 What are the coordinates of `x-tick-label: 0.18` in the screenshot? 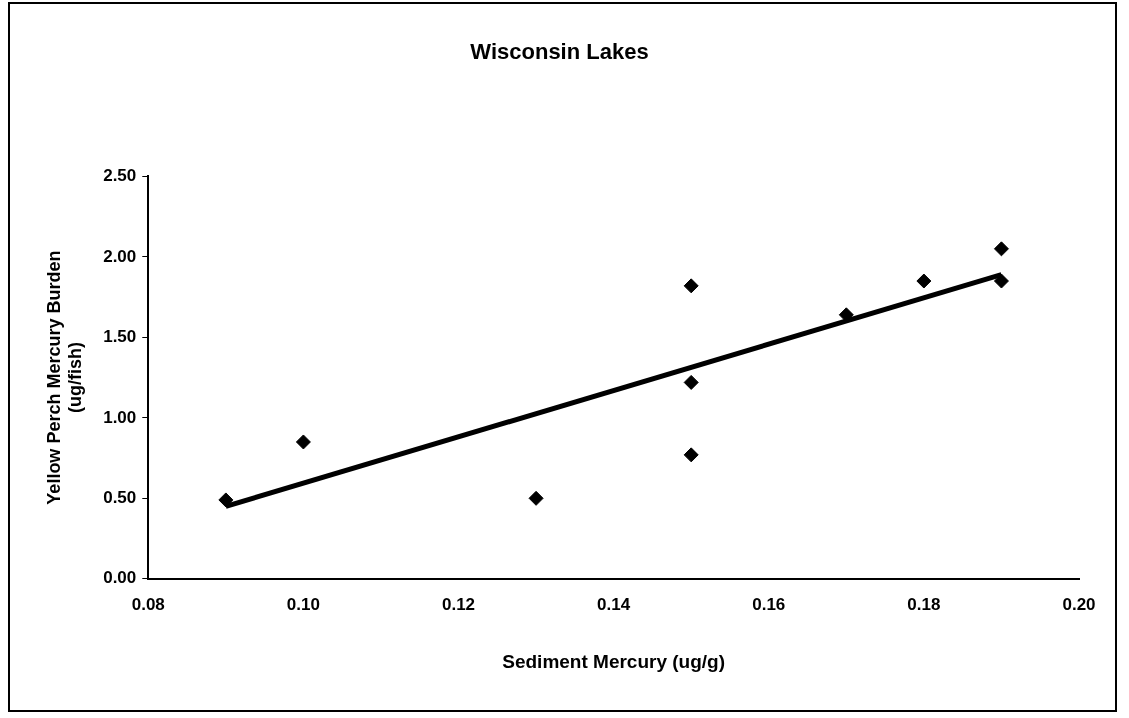 It's located at (924, 604).